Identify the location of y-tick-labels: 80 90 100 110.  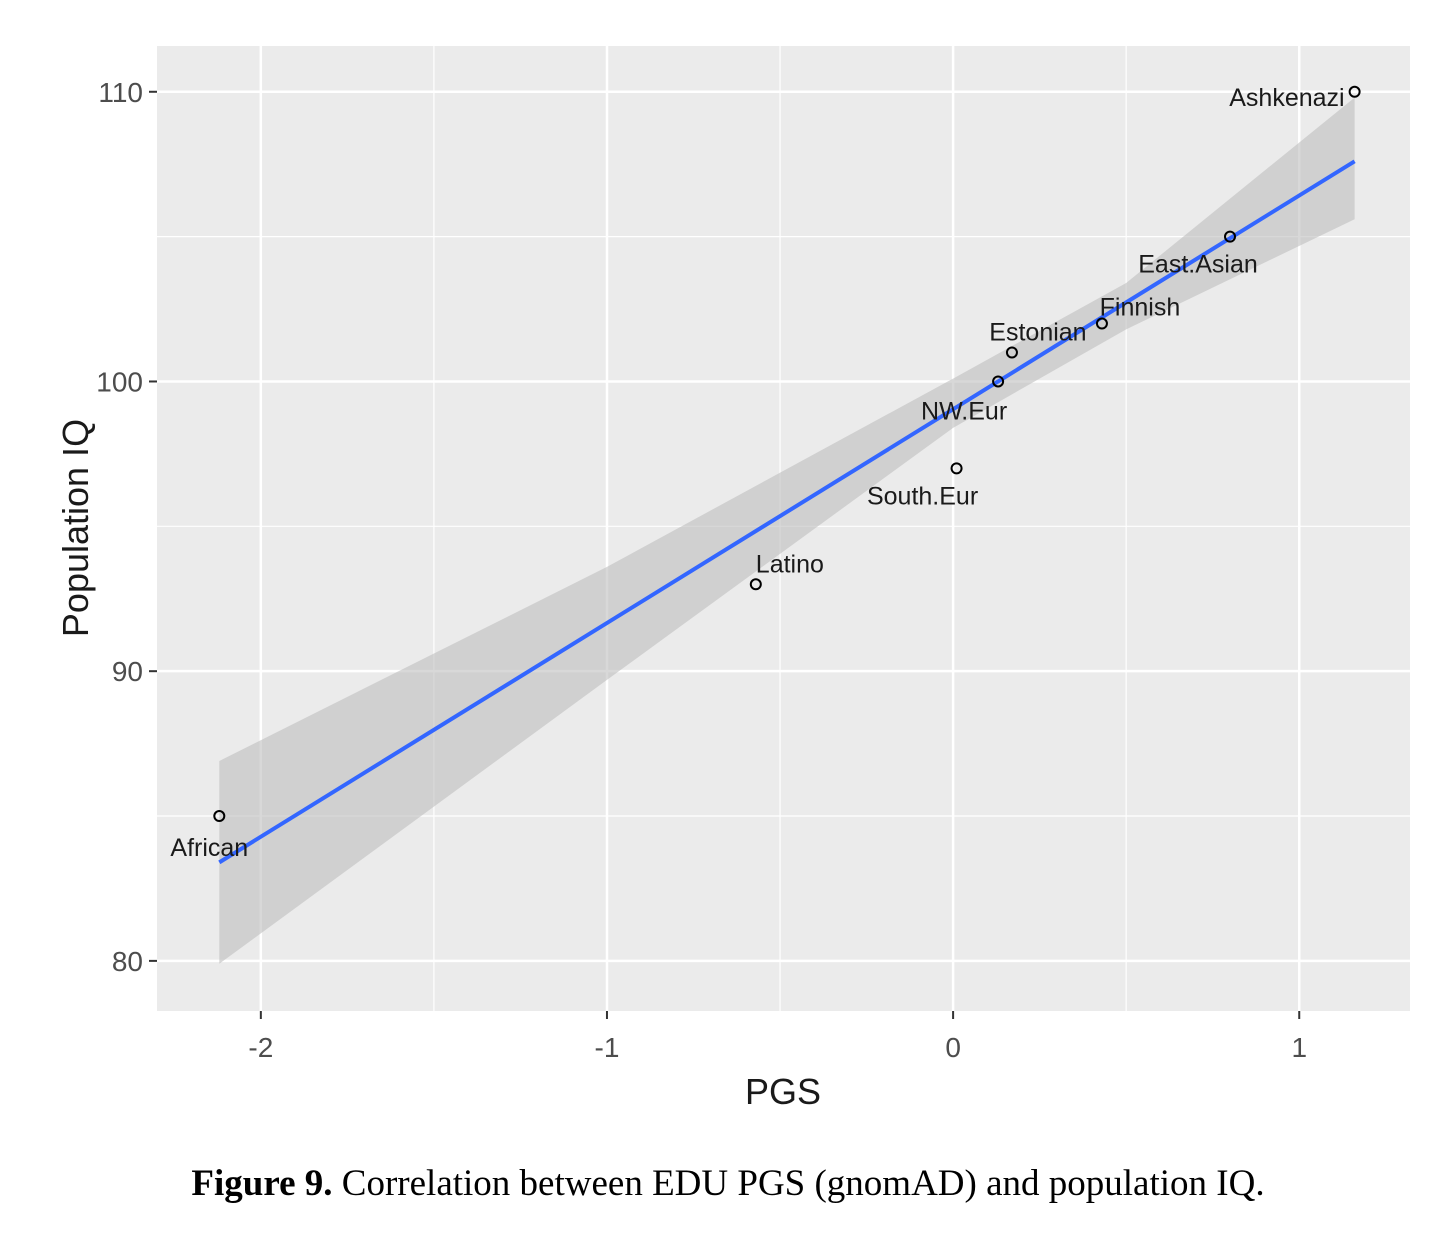
(119, 527).